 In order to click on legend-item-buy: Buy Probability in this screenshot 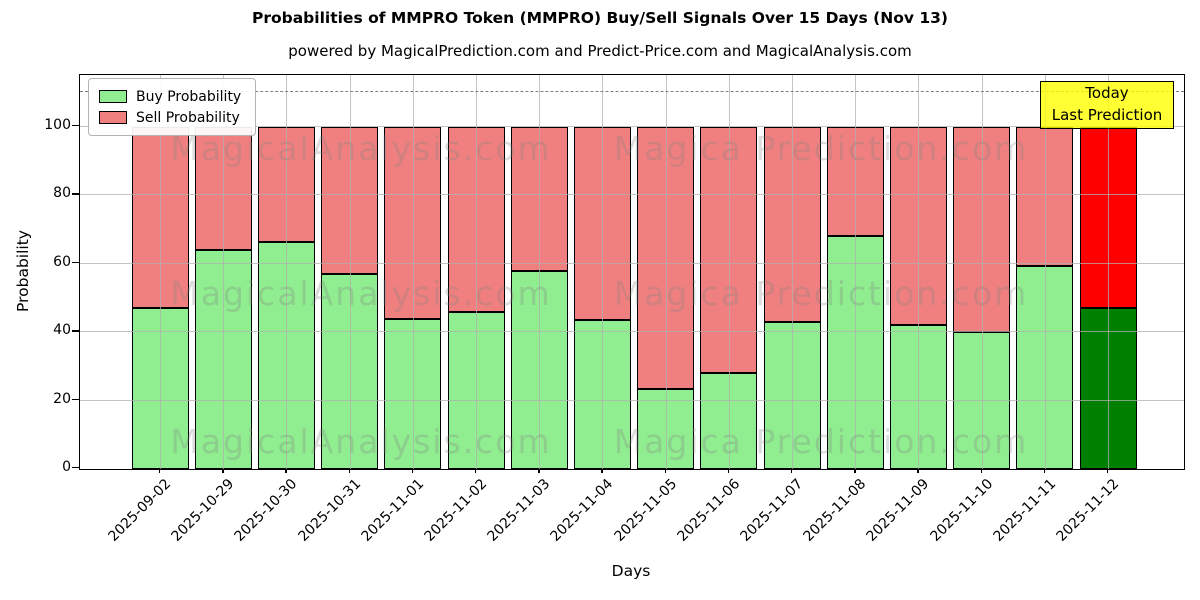, I will do `click(170, 96)`.